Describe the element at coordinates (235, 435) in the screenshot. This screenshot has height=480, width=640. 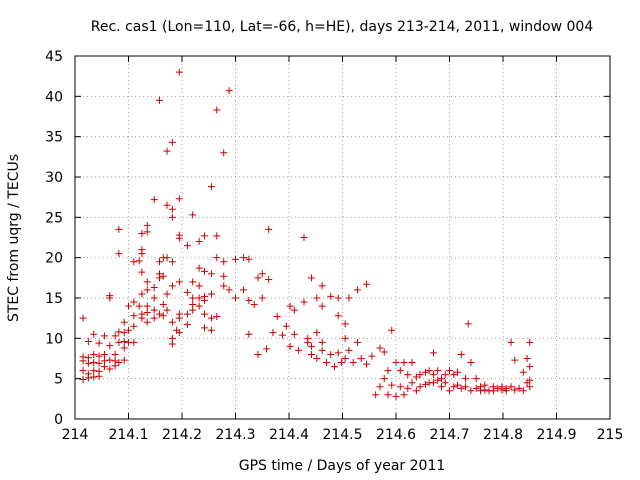
I see `x-tick-label: 214.3` at that location.